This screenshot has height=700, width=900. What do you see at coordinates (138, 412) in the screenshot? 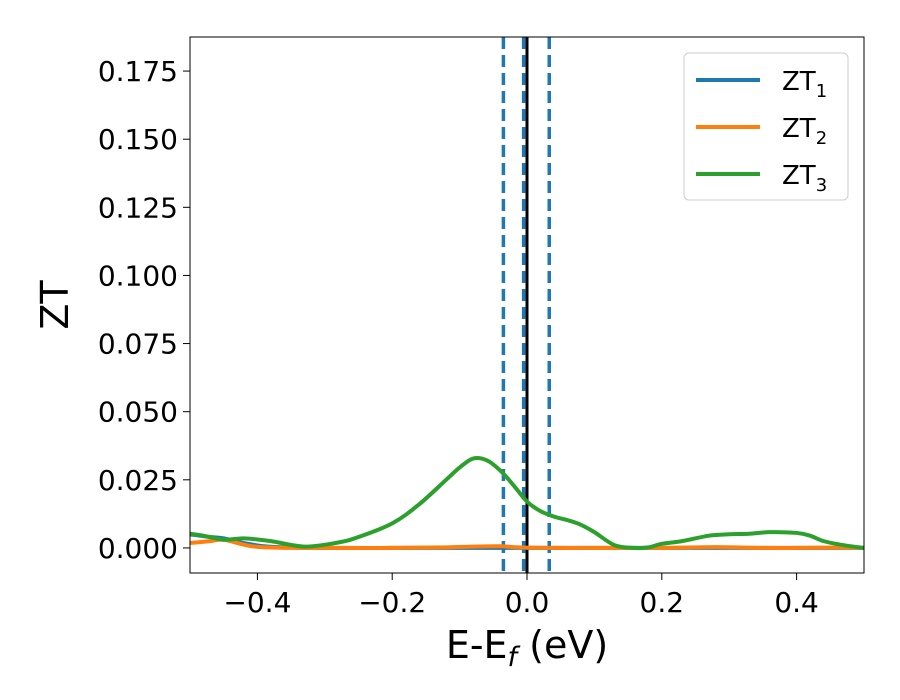
I see `y-tick-label: 0.050` at bounding box center [138, 412].